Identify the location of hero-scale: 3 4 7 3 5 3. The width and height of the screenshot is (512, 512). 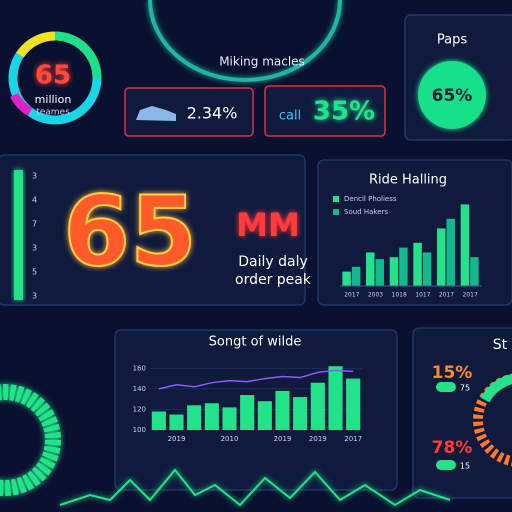
(34, 236).